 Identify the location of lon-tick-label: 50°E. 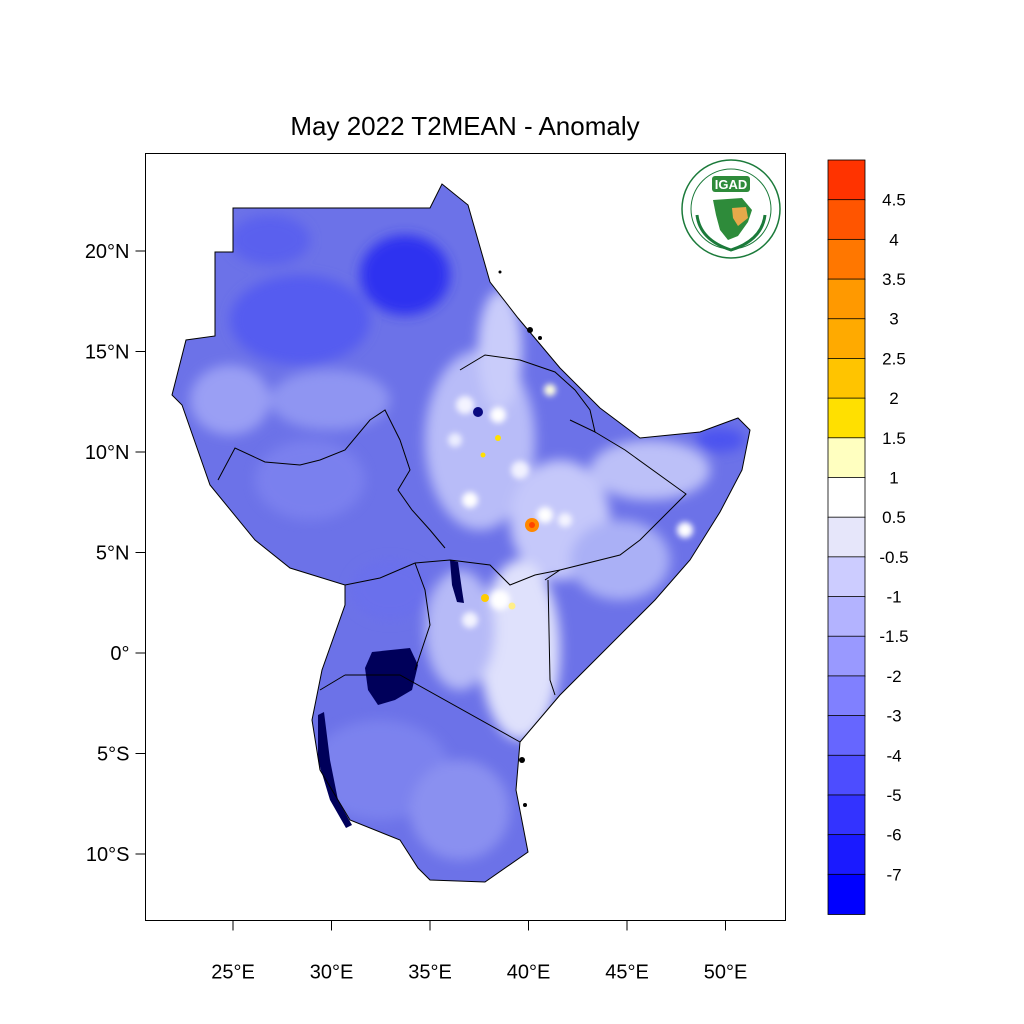
(726, 973).